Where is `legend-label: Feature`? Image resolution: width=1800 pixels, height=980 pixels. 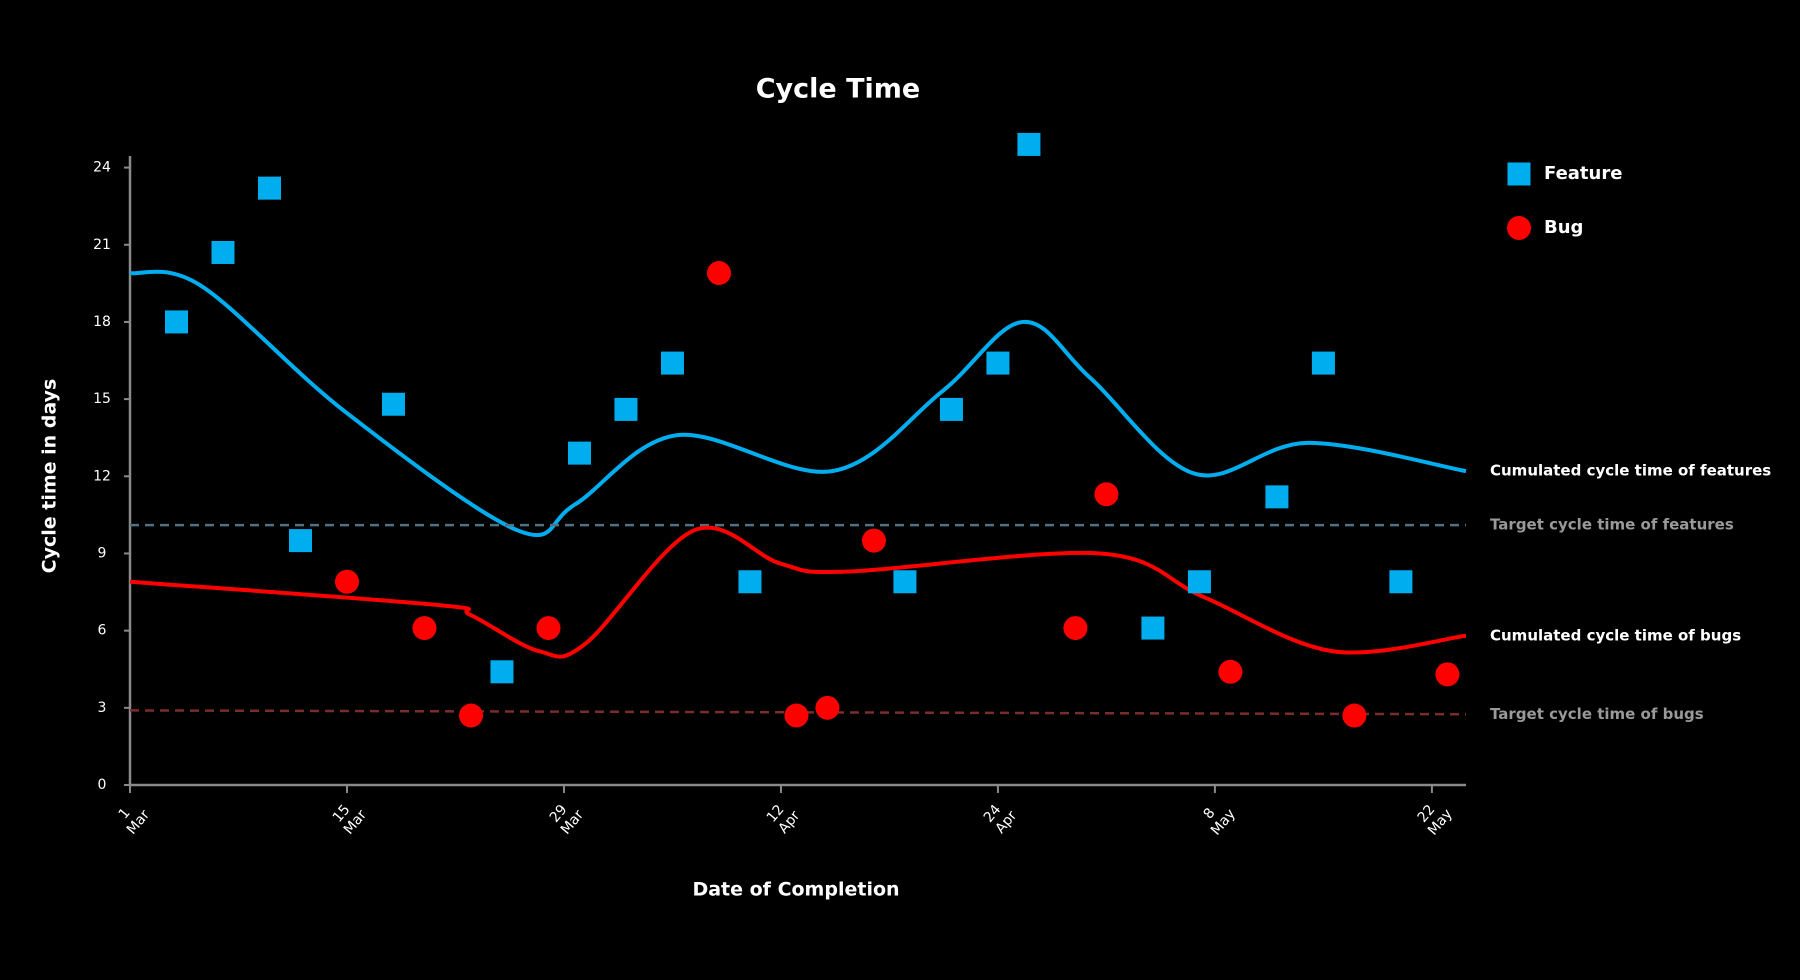
legend-label: Feature is located at coordinates (1583, 173).